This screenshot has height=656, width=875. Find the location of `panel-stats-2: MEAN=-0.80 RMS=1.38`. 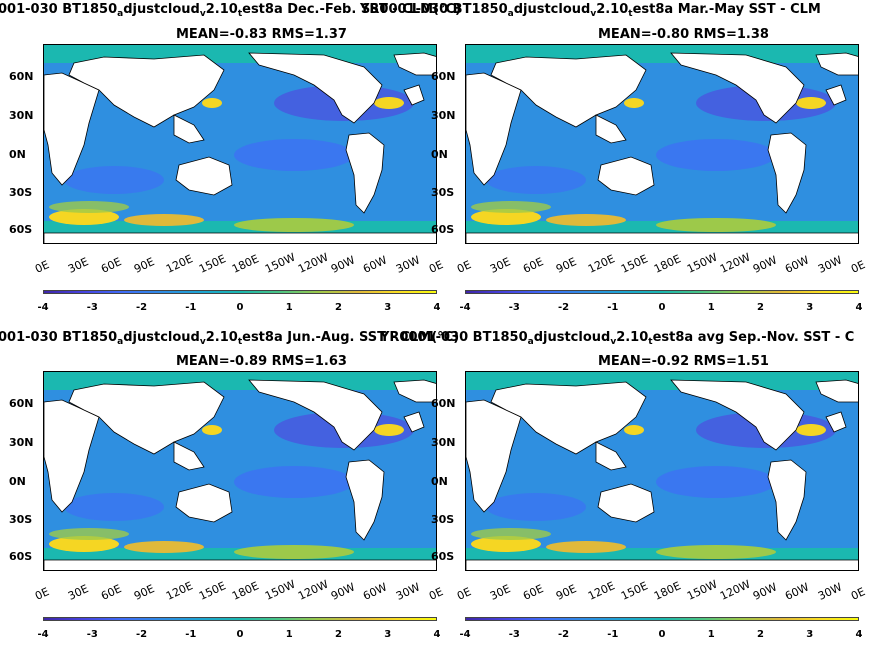

panel-stats-2: MEAN=-0.80 RMS=1.38 is located at coordinates (683, 34).